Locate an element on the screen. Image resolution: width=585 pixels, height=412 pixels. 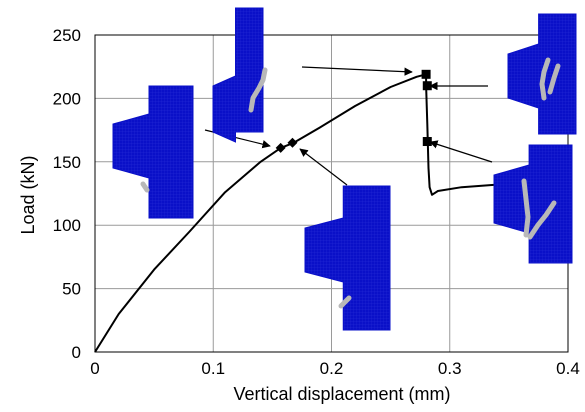
crack-inset-initial is located at coordinates (153, 152).